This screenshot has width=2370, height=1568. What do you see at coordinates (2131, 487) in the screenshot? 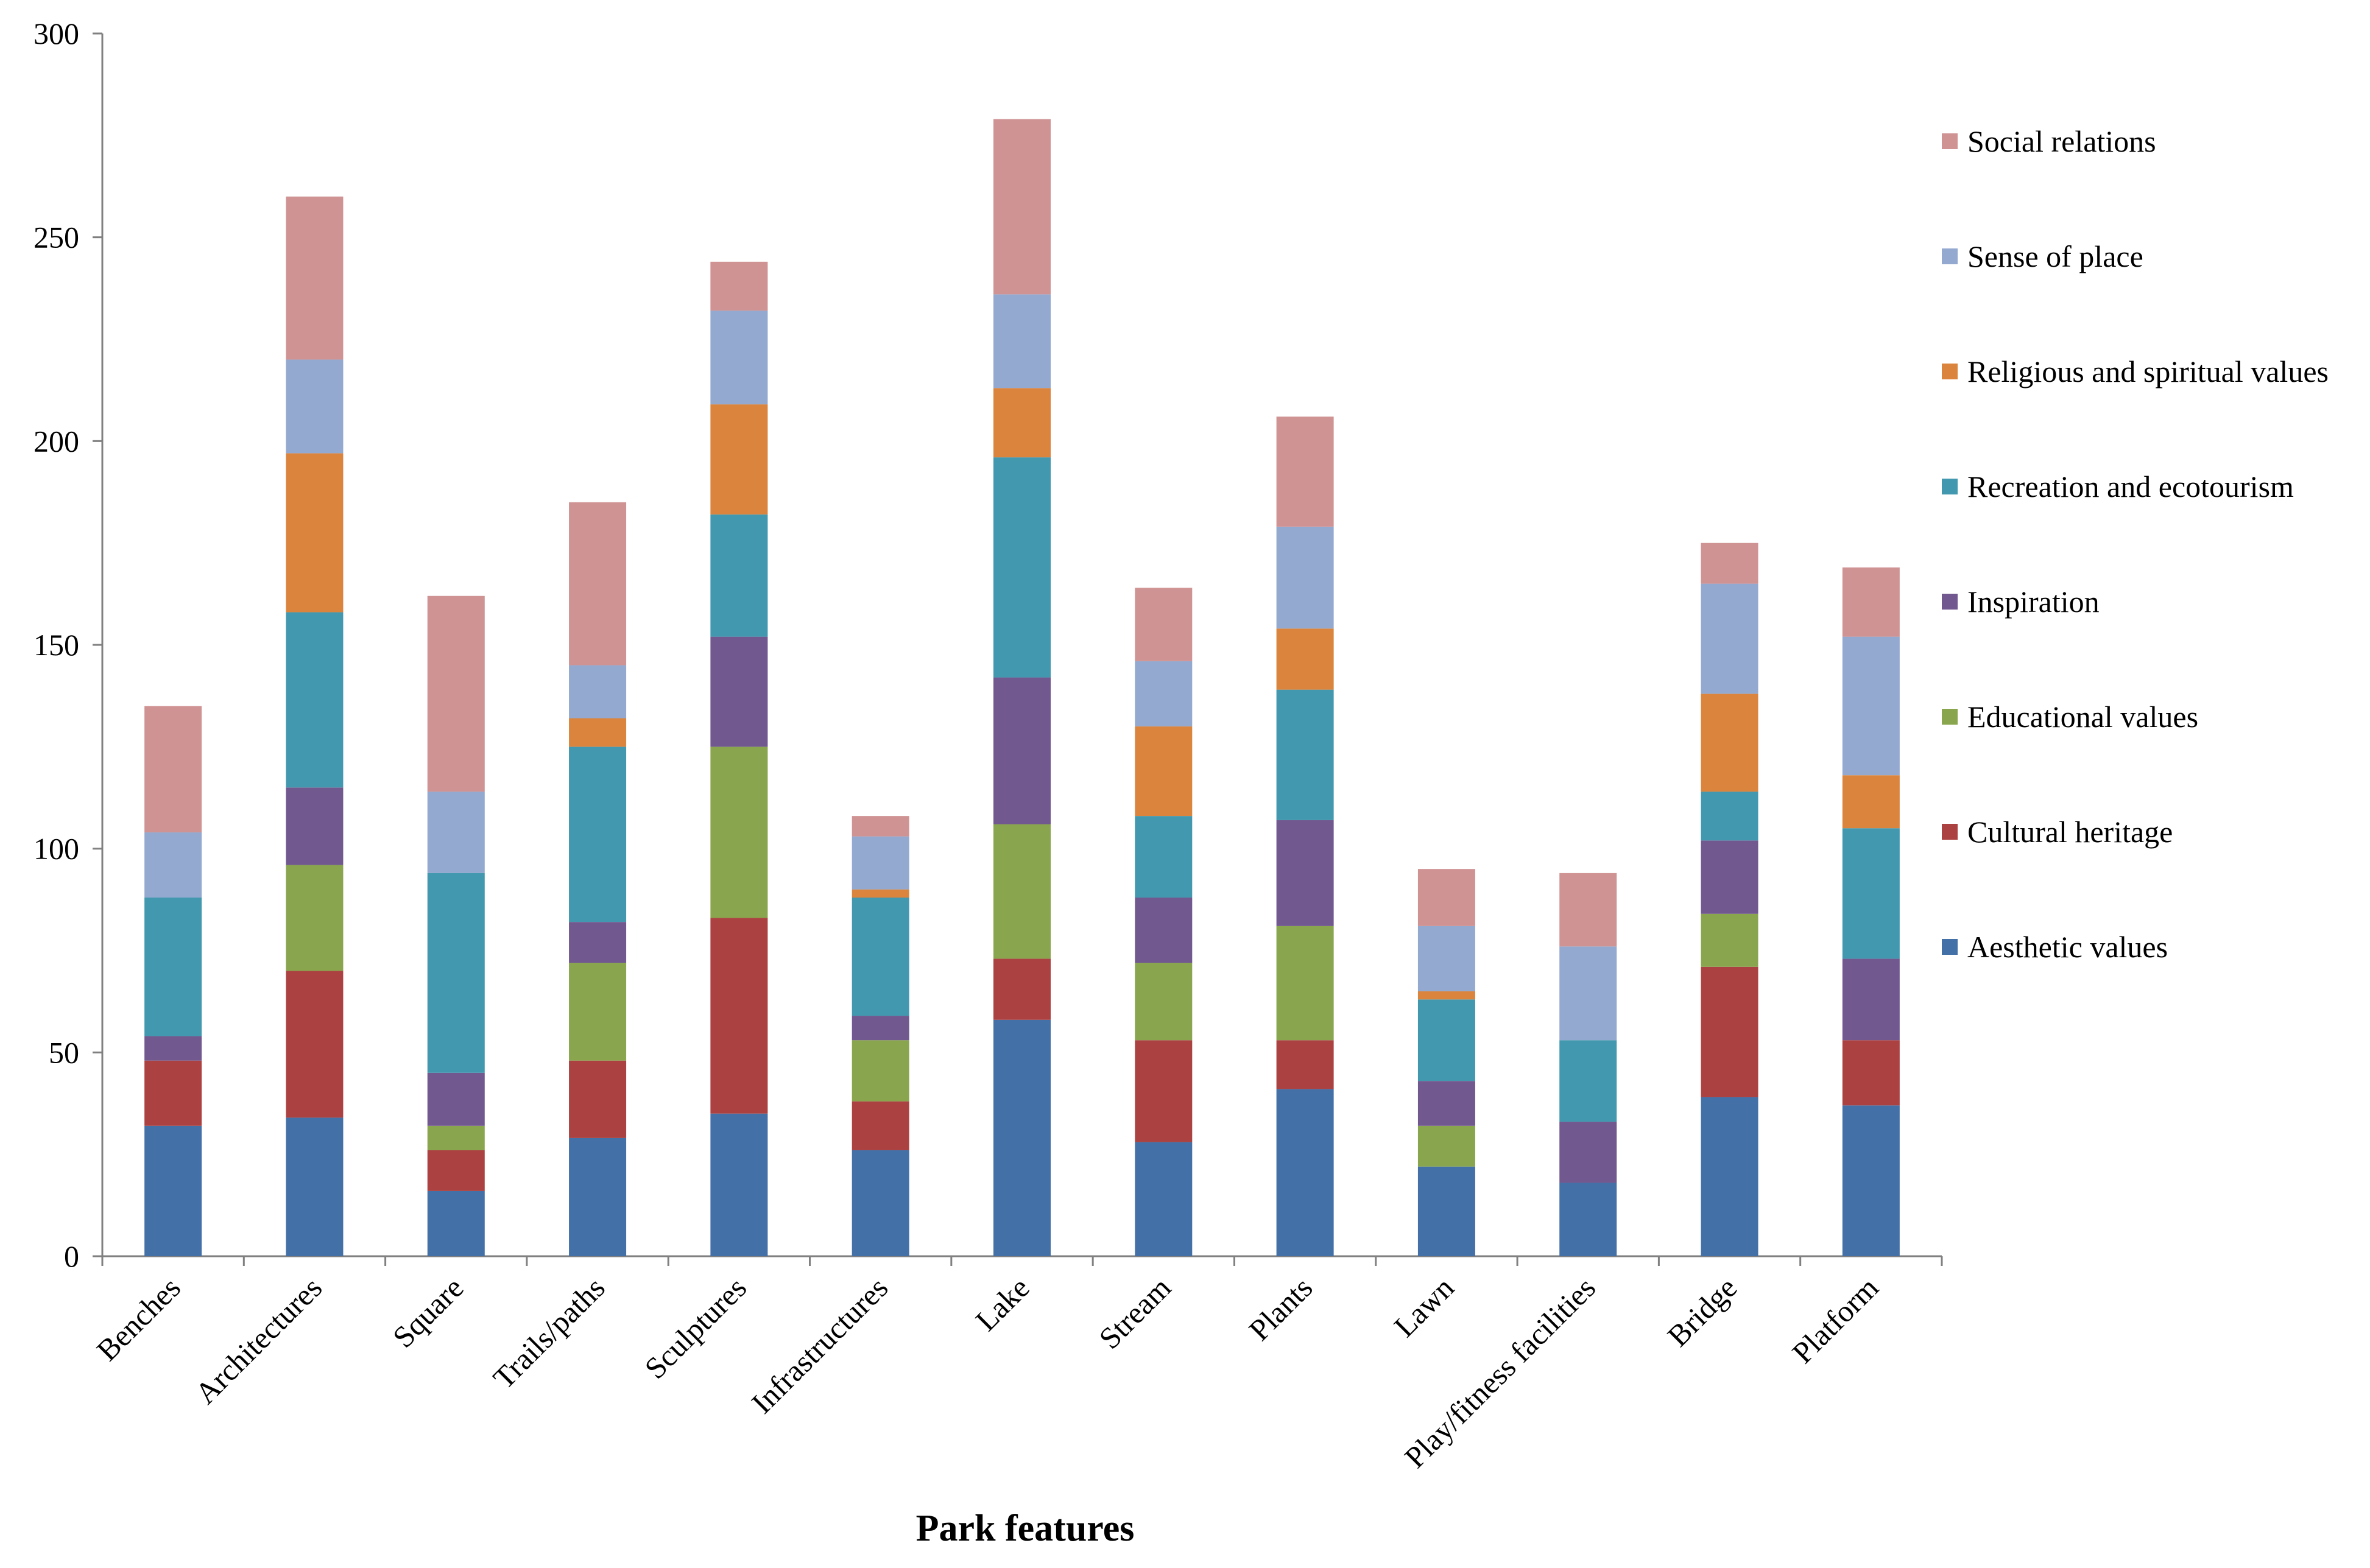
I see `legend-label: Recreation and ecotourism` at bounding box center [2131, 487].